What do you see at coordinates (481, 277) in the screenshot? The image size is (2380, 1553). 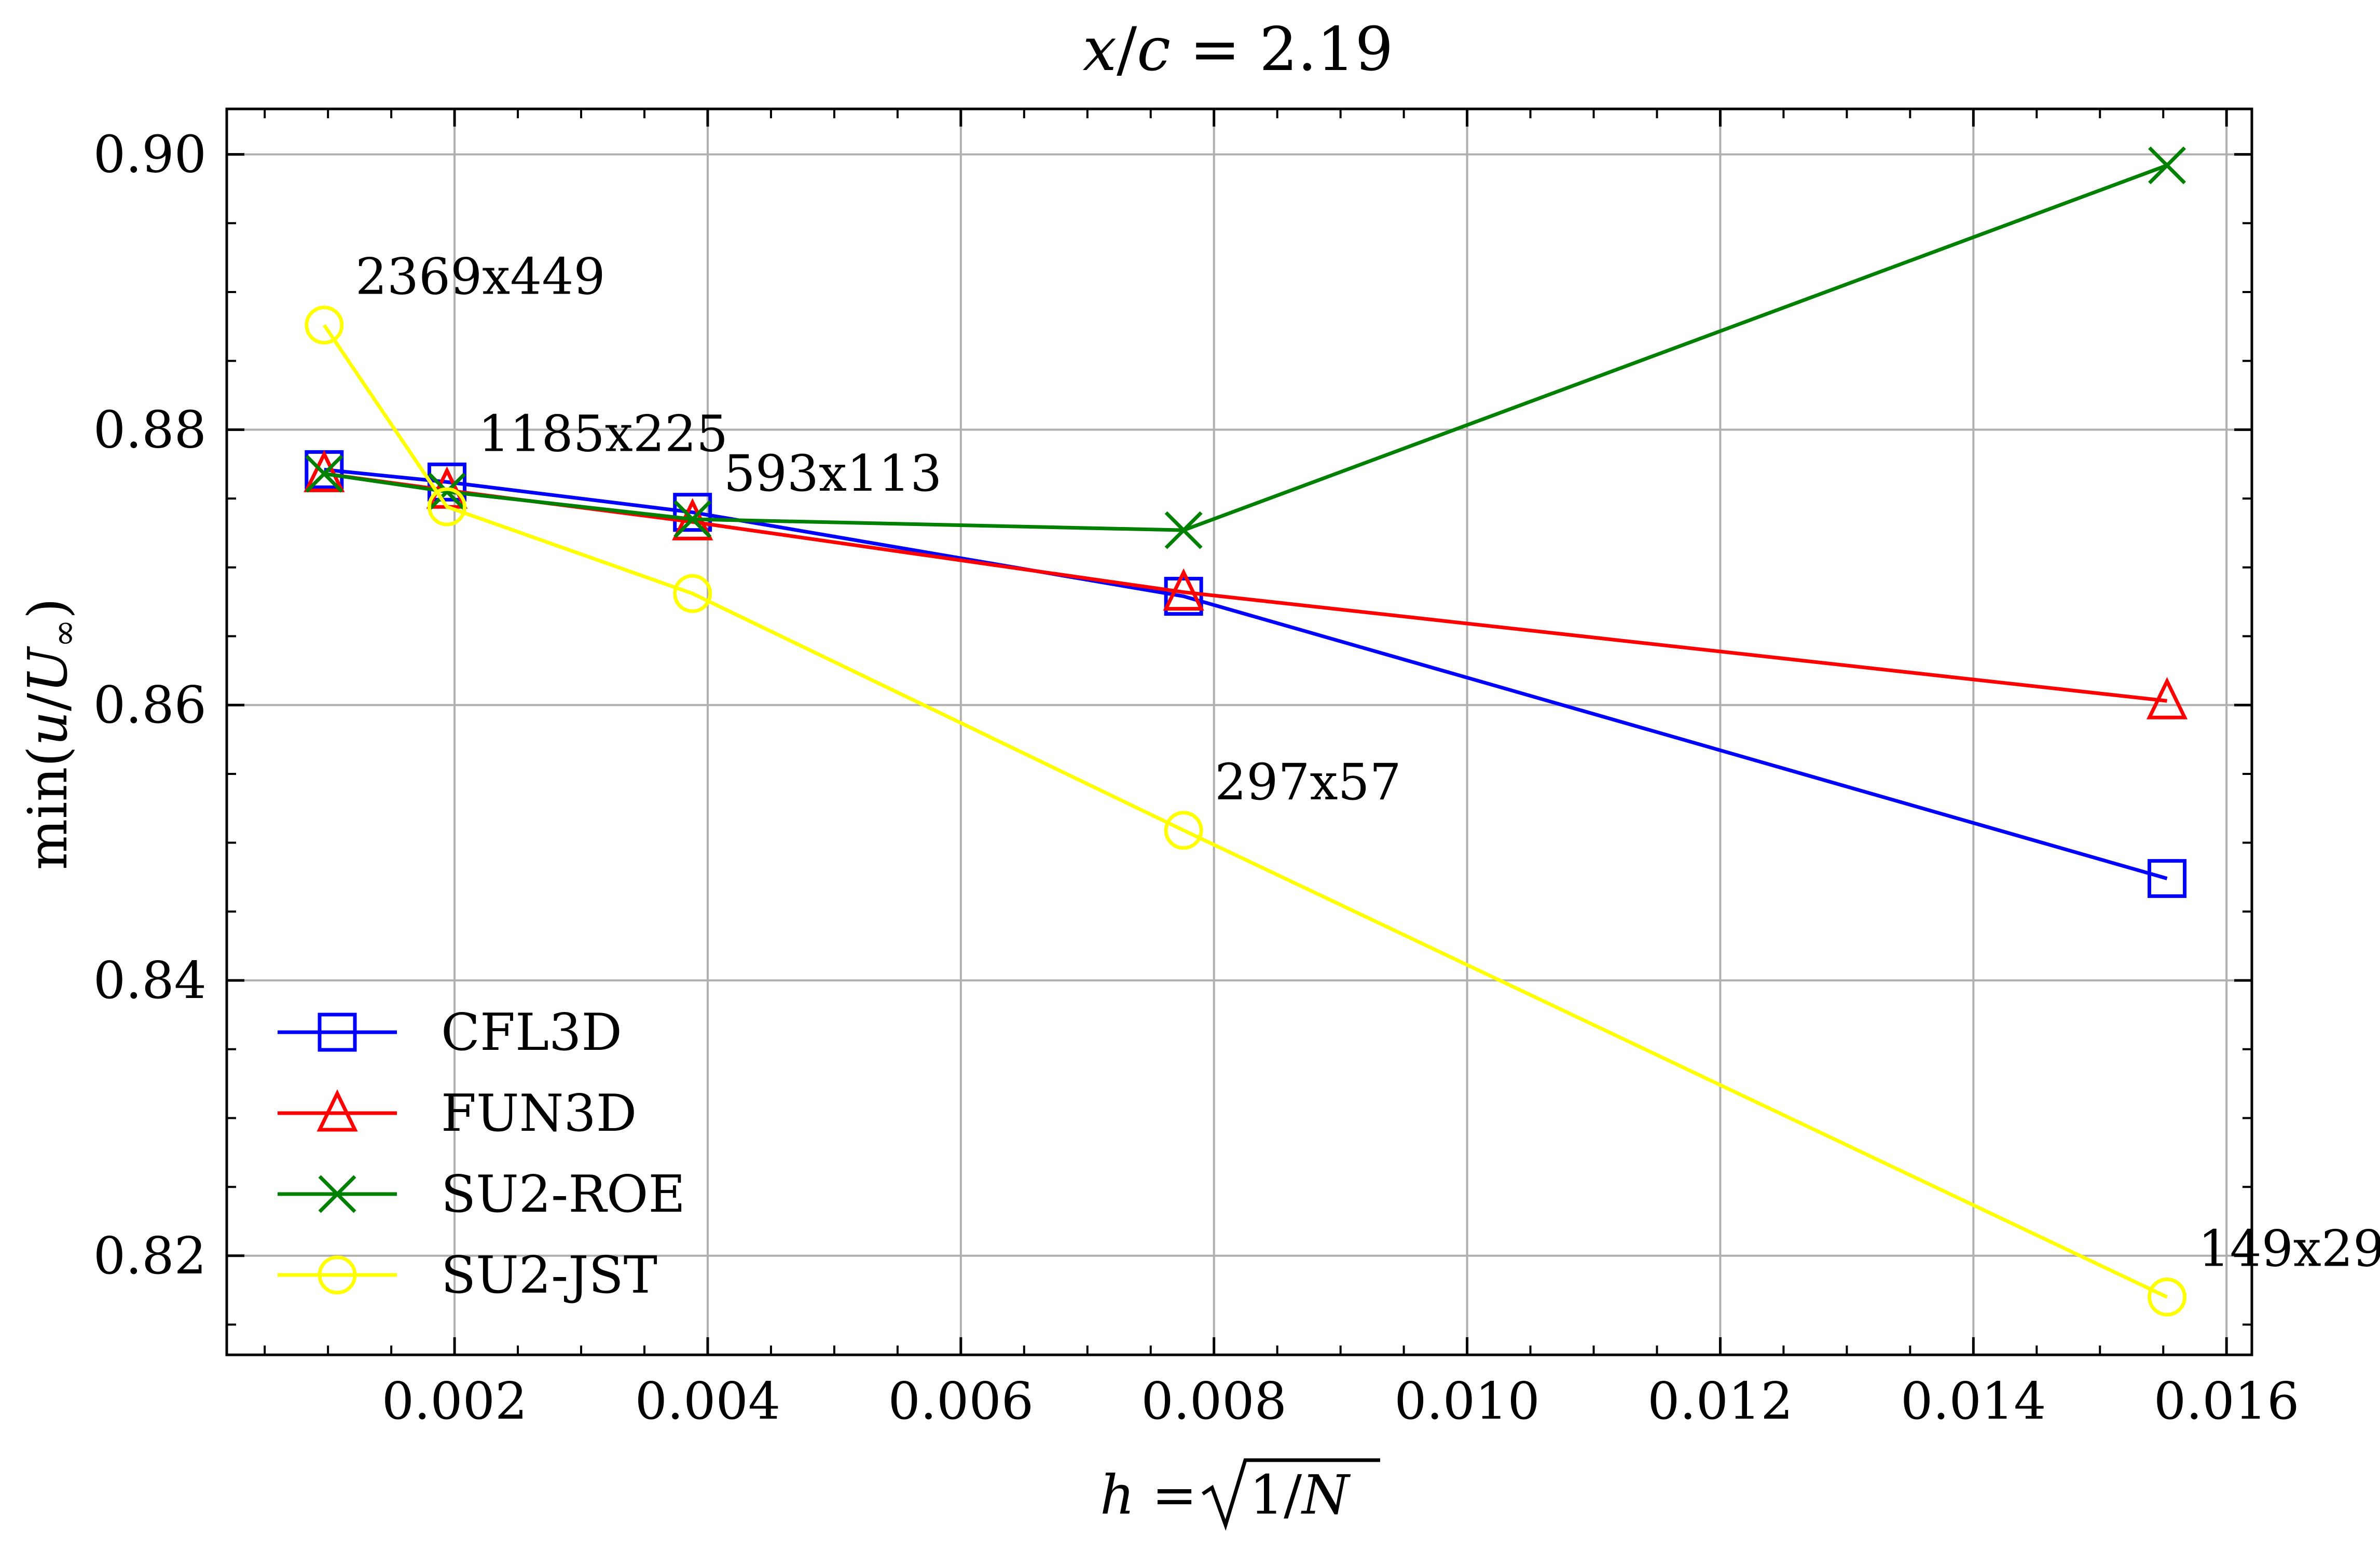 I see `point-annotation: 2369x449` at bounding box center [481, 277].